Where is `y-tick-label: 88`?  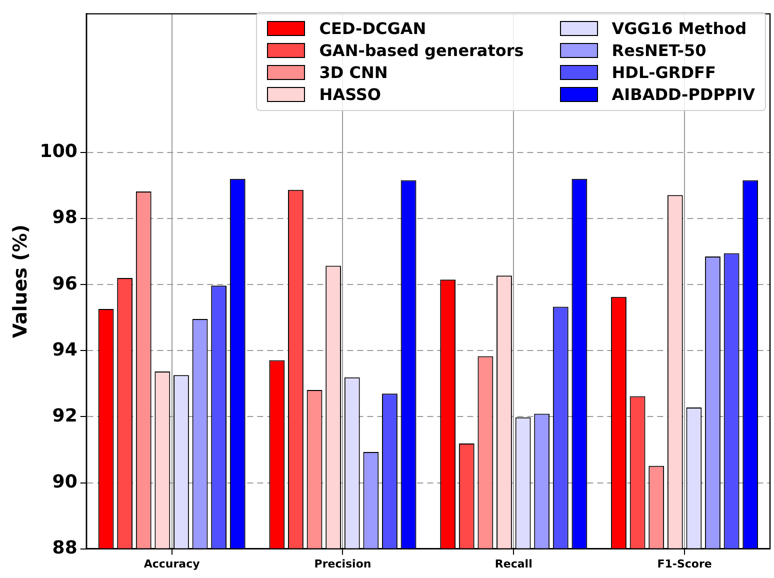 y-tick-label: 88 is located at coordinates (65, 547).